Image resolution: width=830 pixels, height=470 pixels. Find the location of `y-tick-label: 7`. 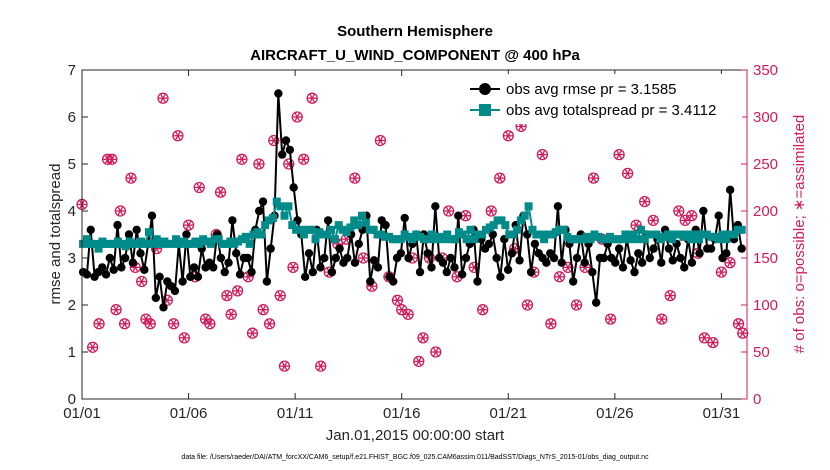

y-tick-label: 7 is located at coordinates (72, 70).